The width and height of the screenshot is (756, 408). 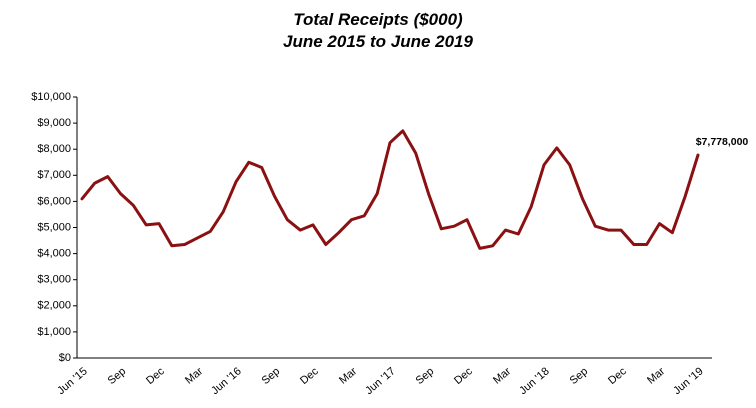 I want to click on y-tick-label: $8,000, so click(x=54, y=149).